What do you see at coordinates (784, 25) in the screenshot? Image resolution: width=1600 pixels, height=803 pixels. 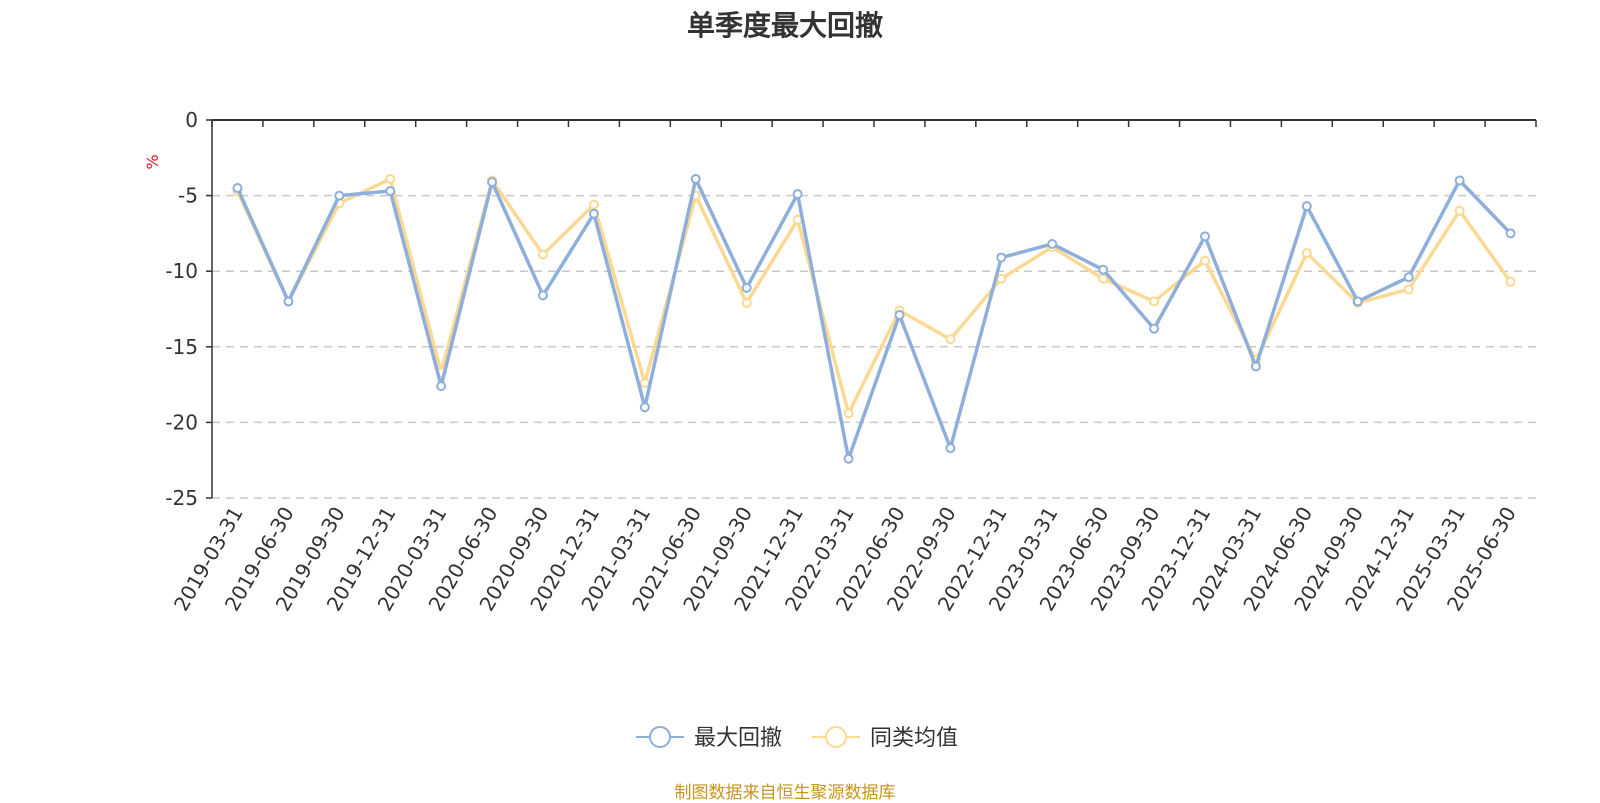 I see `chart-title: 单季度最大回撤` at bounding box center [784, 25].